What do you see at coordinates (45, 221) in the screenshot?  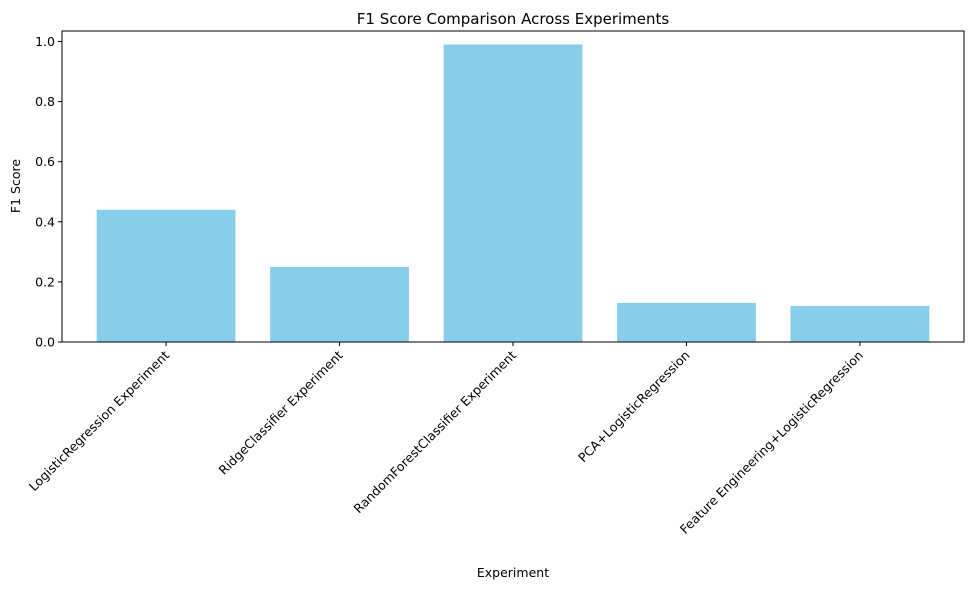 I see `y-tick-label: 0.4` at bounding box center [45, 221].